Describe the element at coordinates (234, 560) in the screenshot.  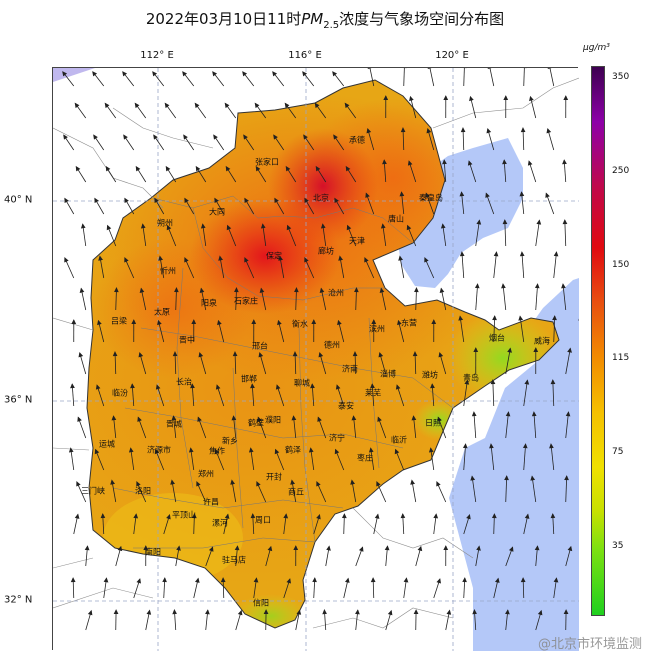
I see `city-label: 驻马店` at that location.